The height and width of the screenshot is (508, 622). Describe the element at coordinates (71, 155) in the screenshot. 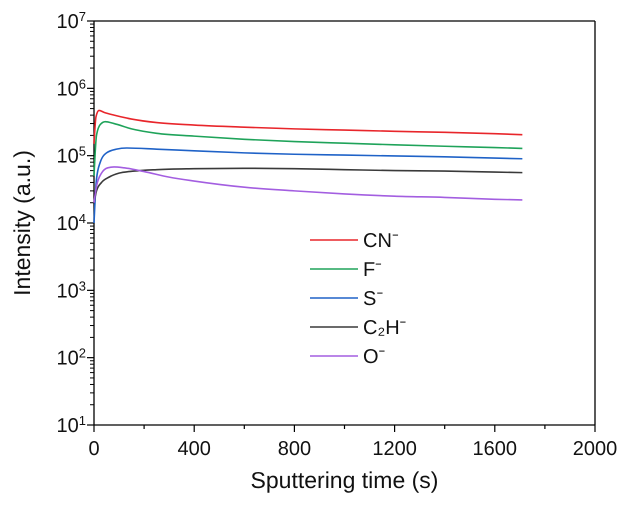

I see `y-tick-label: 10$^{5}$` at that location.